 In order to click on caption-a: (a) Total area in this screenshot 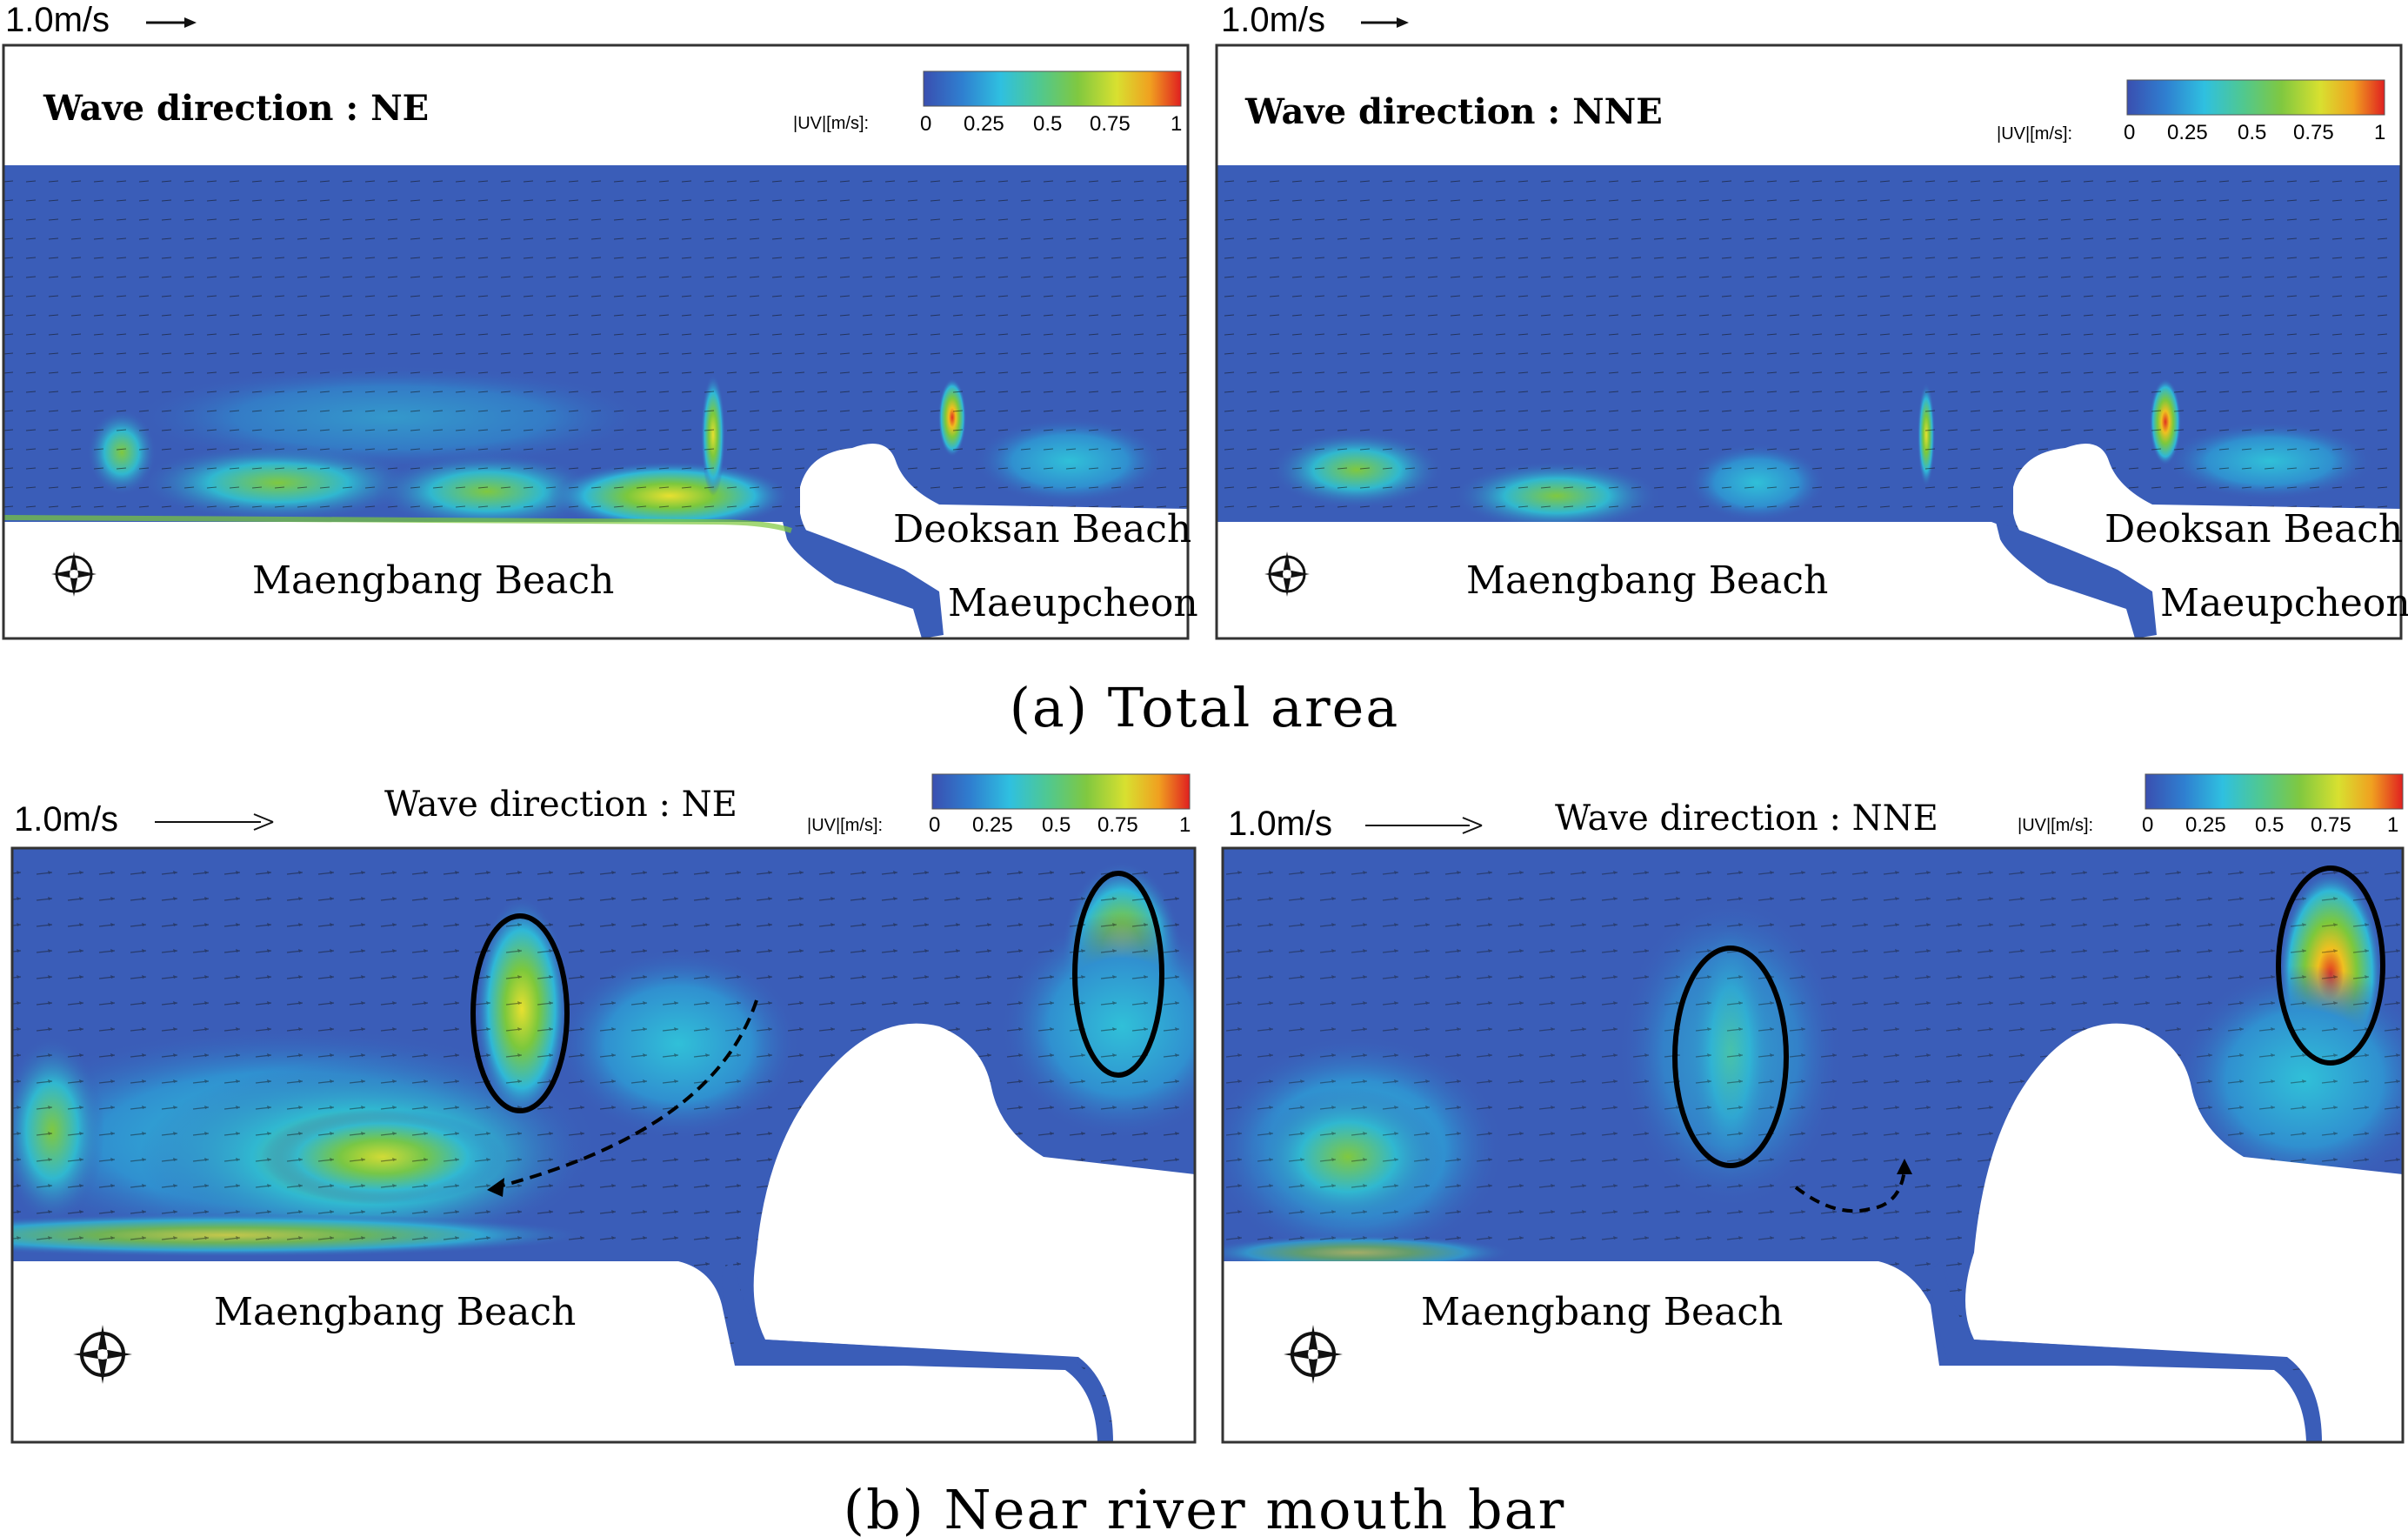, I will do `click(1205, 707)`.